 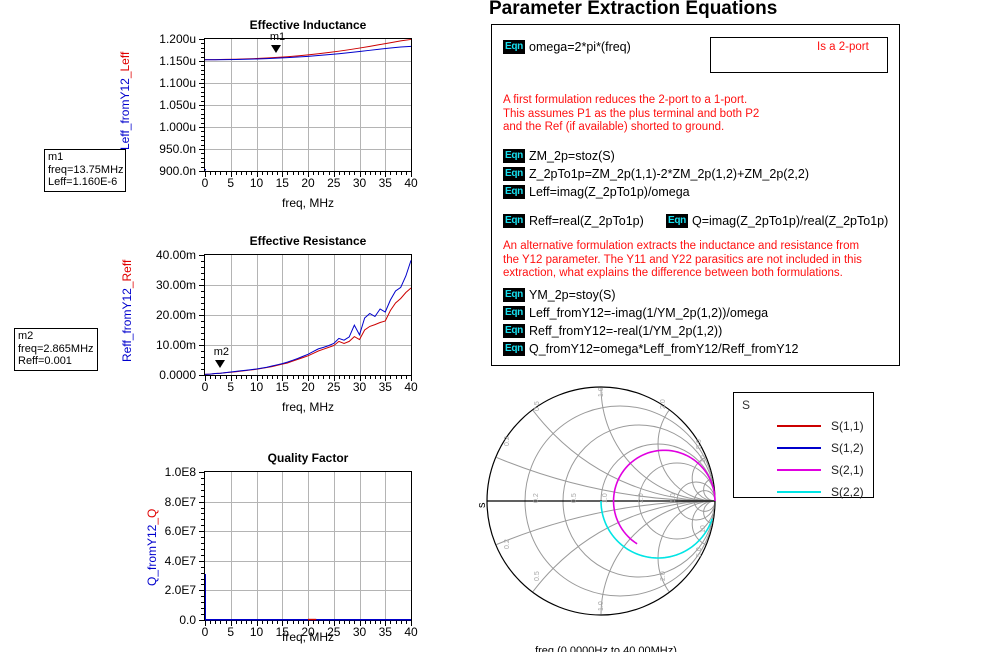 I want to click on y-tick-label: 6.0E7, so click(x=180, y=531).